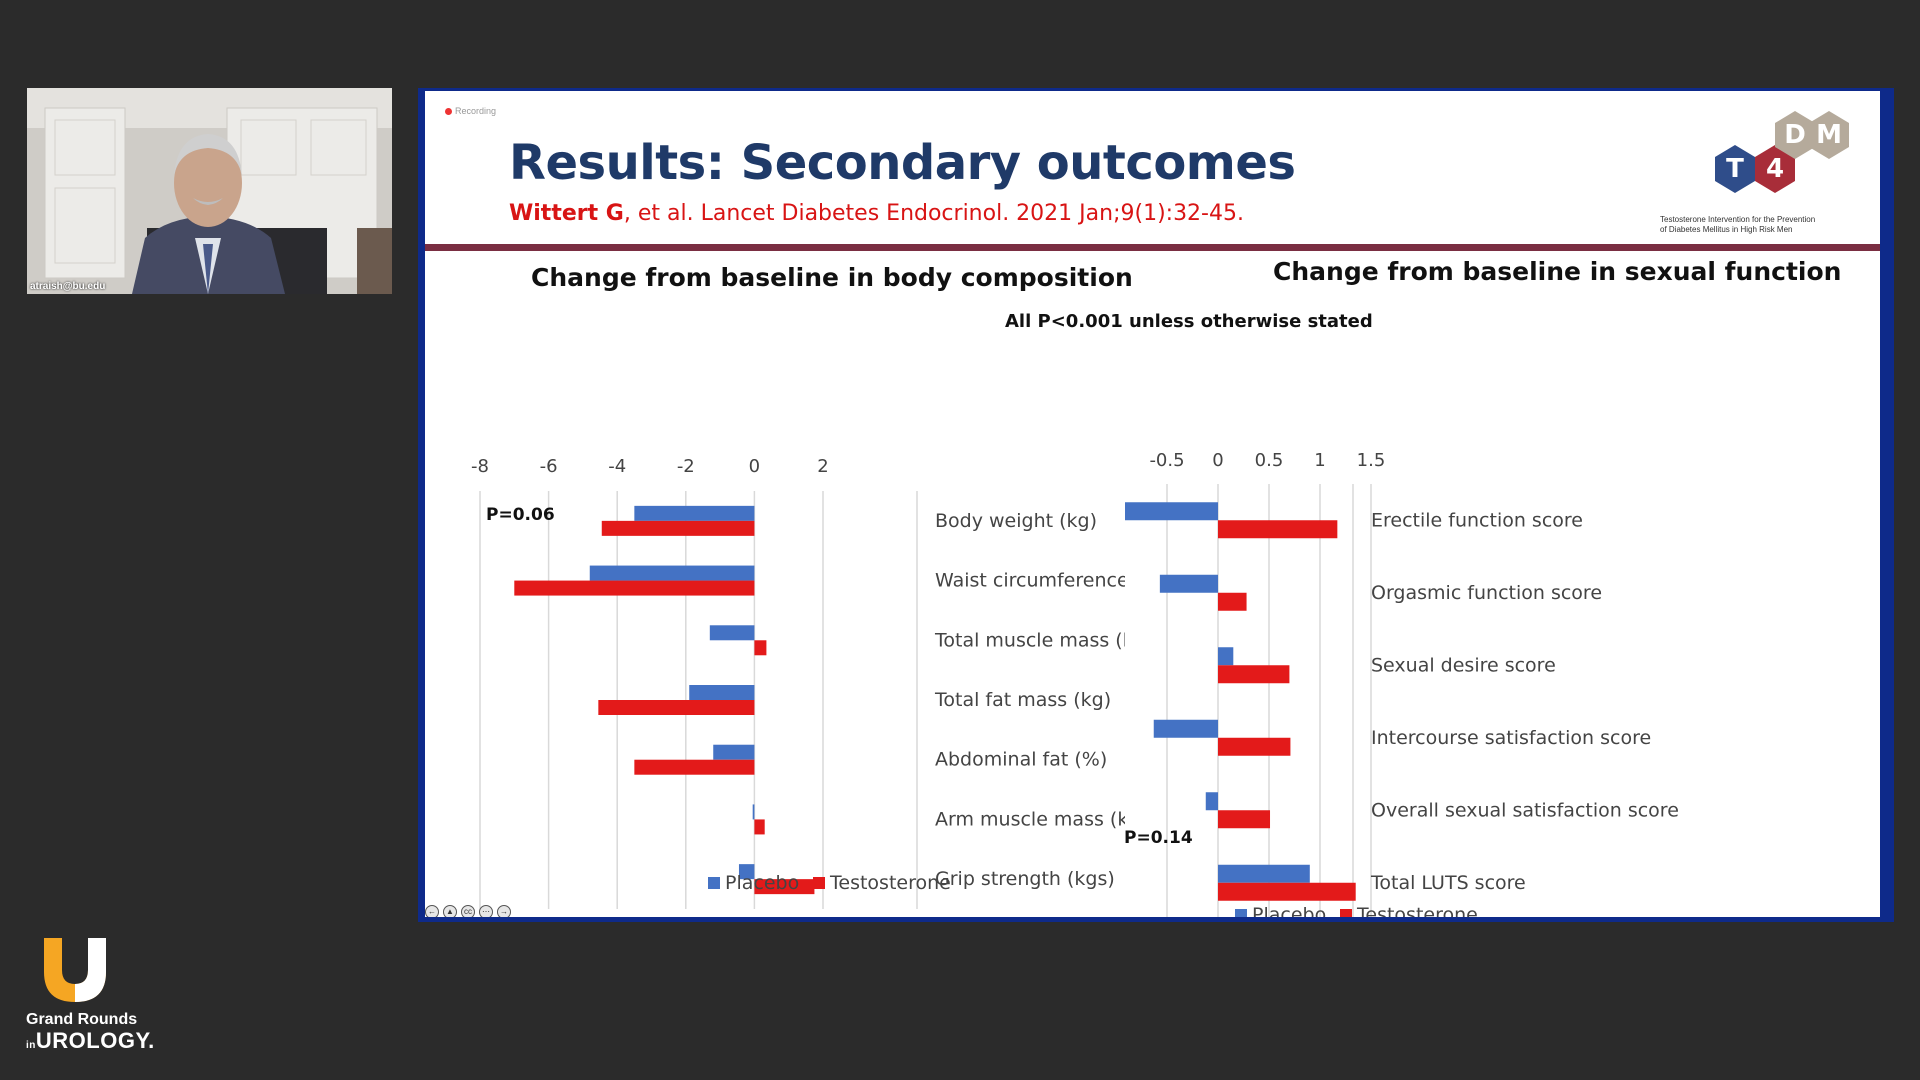 This screenshot has height=1080, width=1920. Describe the element at coordinates (448, 111) in the screenshot. I see `recording-dot-icon` at that location.